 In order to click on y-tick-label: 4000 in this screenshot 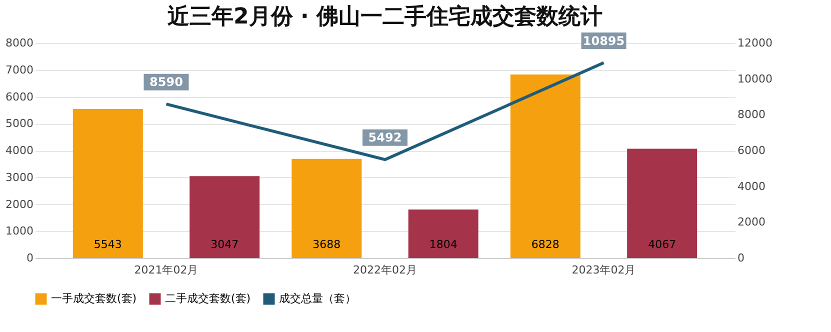, I will do `click(20, 150)`.